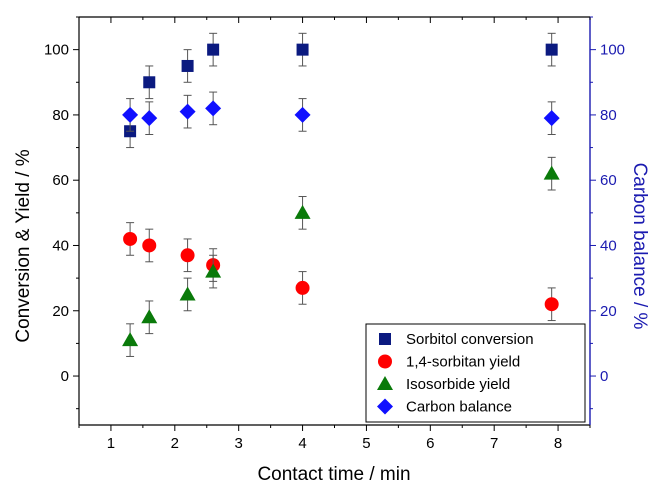 This screenshot has width=657, height=489. What do you see at coordinates (612, 50) in the screenshot?
I see `y2-tick-label: 100` at bounding box center [612, 50].